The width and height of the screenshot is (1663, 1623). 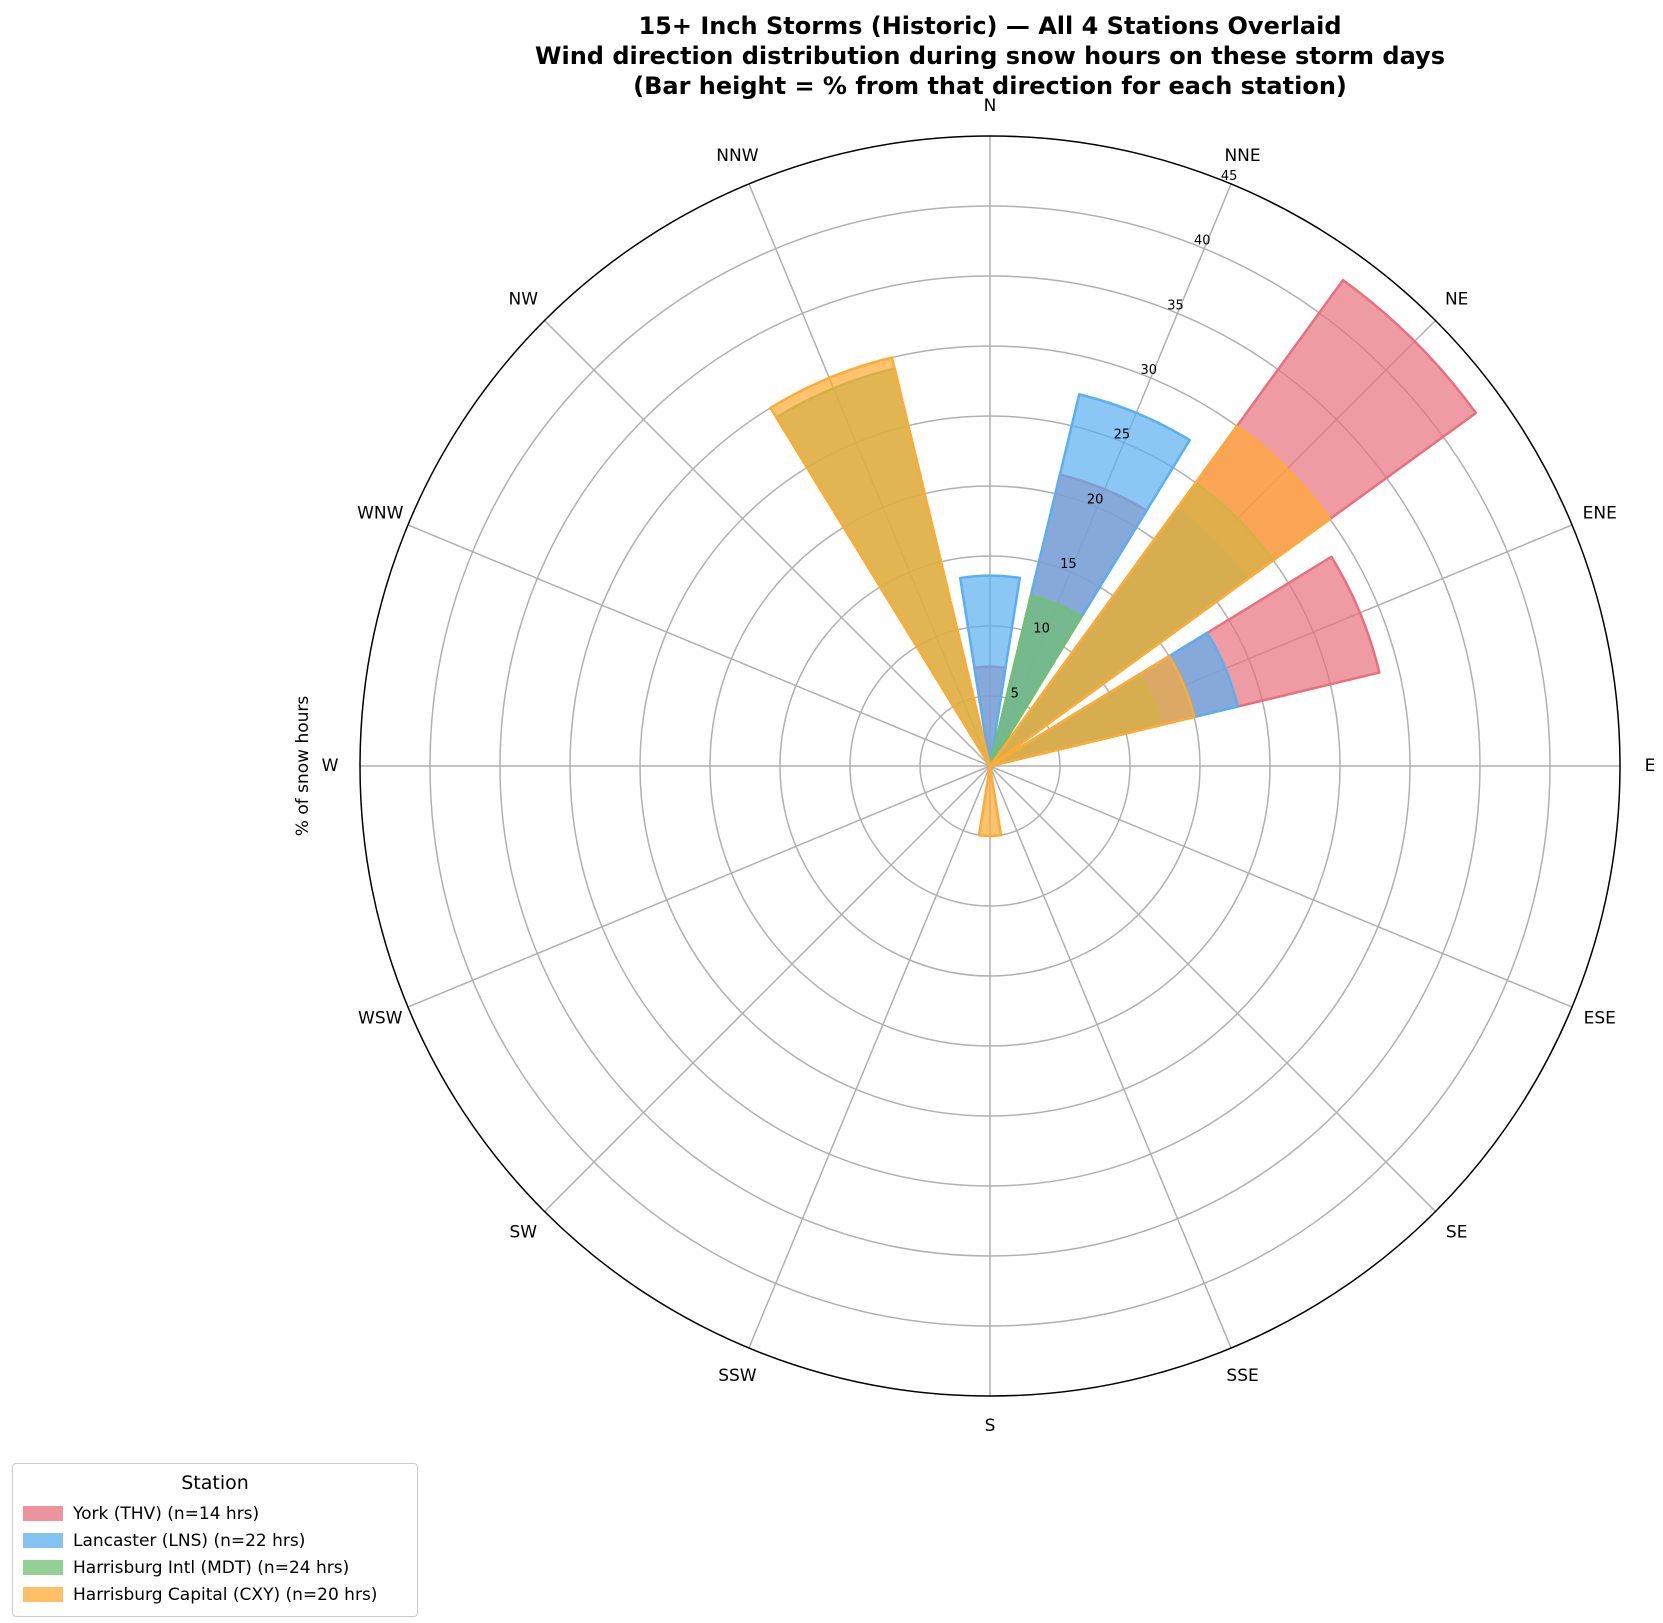 I want to click on spoke-sse, so click(x=1110, y=1057).